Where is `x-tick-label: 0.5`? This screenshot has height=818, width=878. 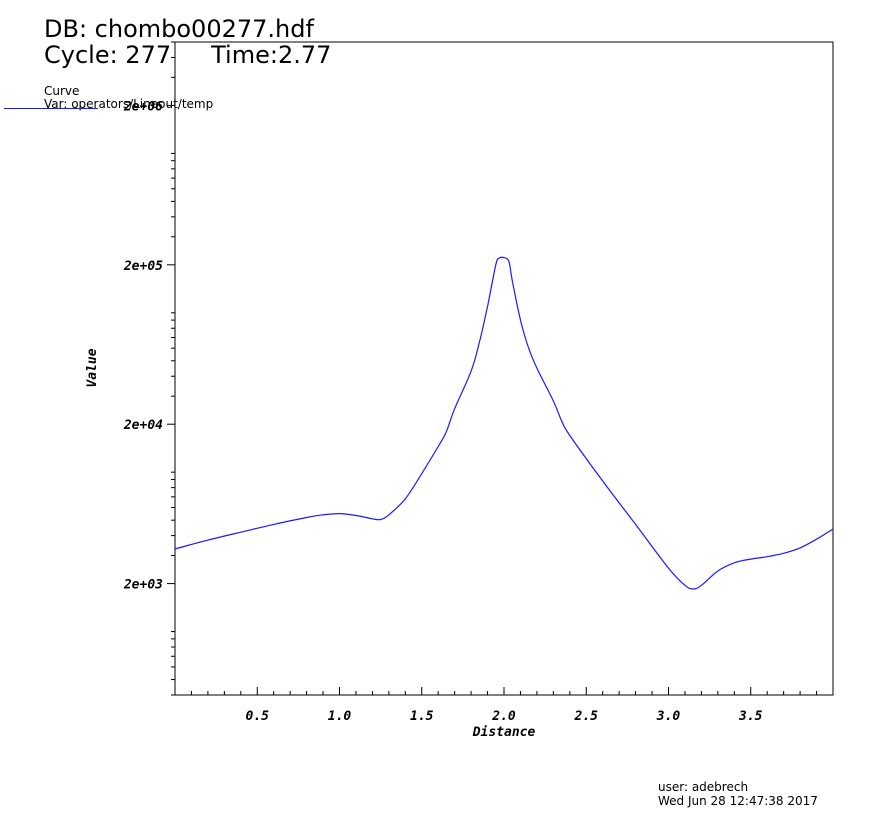 x-tick-label: 0.5 is located at coordinates (258, 716).